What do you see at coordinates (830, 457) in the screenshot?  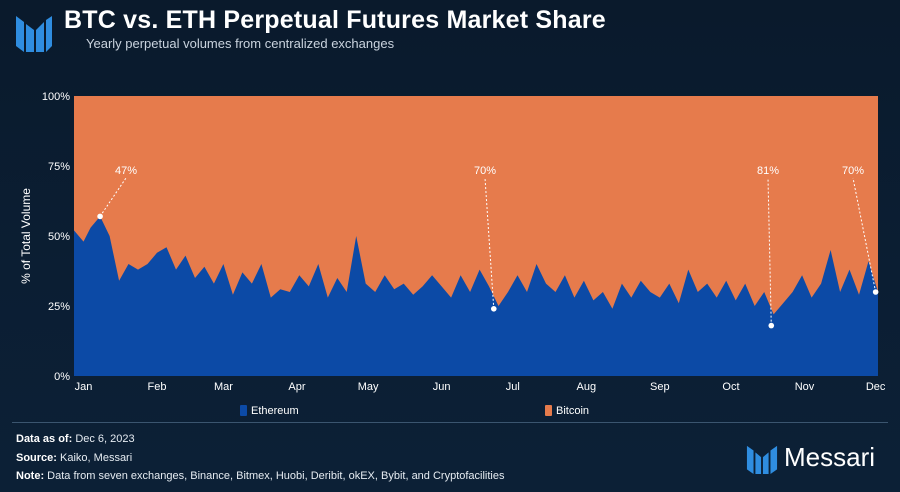 I see `brand-name: Messari` at bounding box center [830, 457].